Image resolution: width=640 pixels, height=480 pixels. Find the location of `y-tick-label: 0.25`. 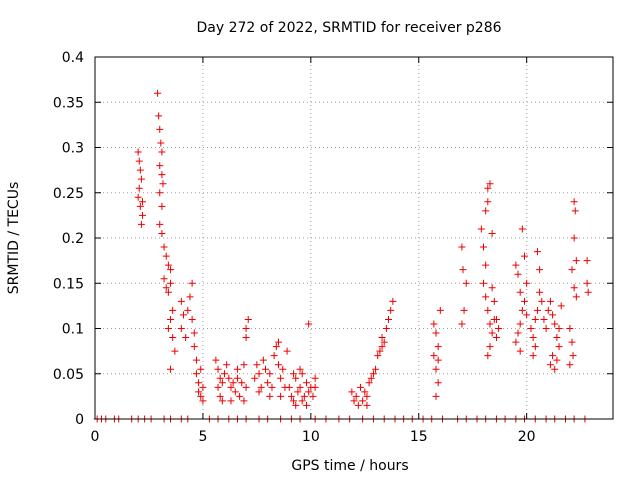

y-tick-label: 0.25 is located at coordinates (68, 194).